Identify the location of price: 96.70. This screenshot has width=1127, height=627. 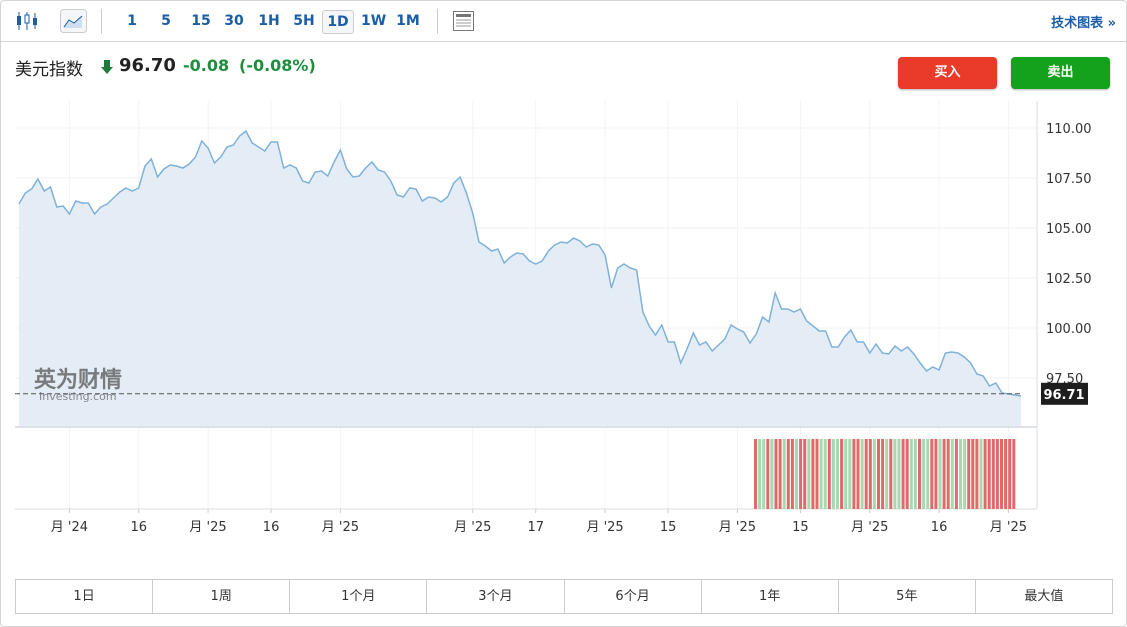
(147, 65).